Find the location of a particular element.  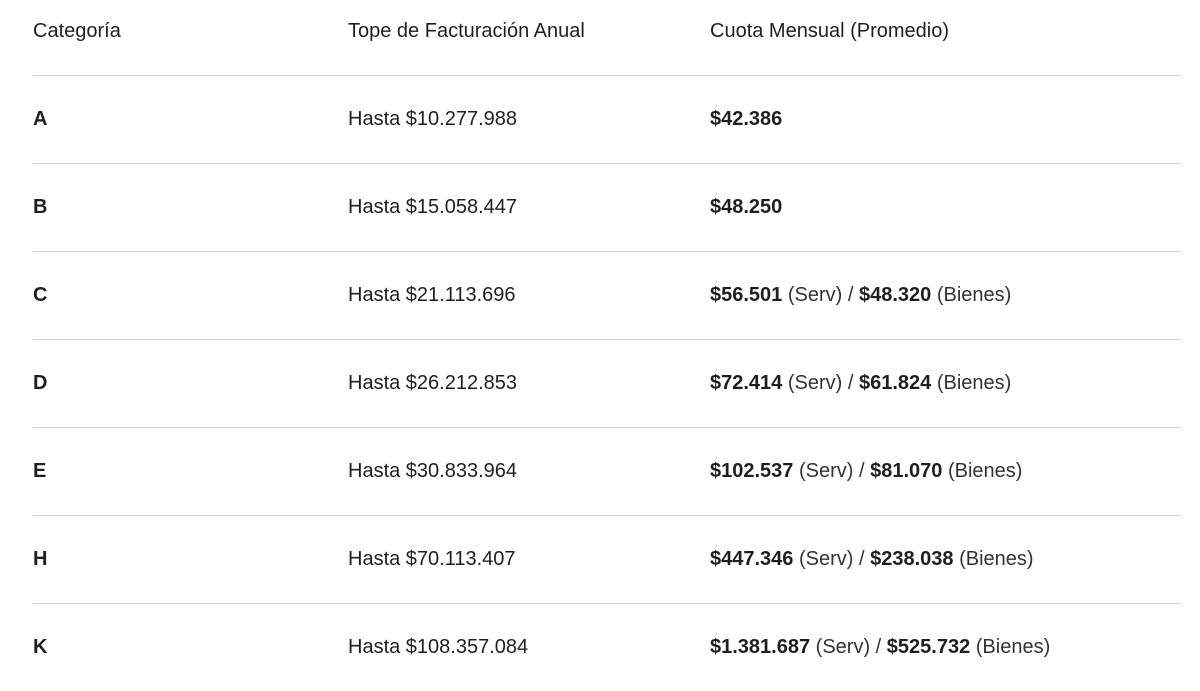

table-row: A Hasta $10.277.988 $42.386 is located at coordinates (606, 119).